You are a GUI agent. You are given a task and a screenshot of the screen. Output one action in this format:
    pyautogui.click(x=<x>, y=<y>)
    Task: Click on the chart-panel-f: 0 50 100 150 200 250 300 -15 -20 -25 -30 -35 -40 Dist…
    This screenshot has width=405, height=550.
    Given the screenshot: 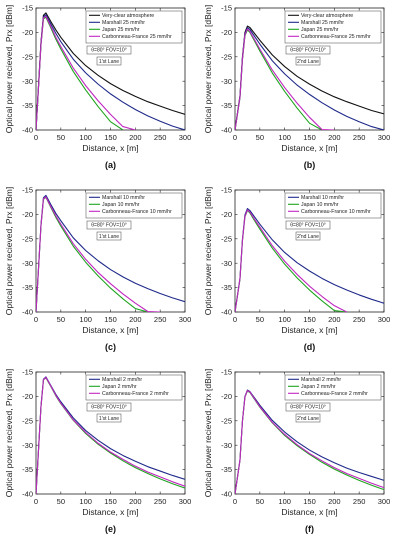 What is the action you would take?
    pyautogui.click(x=296, y=451)
    